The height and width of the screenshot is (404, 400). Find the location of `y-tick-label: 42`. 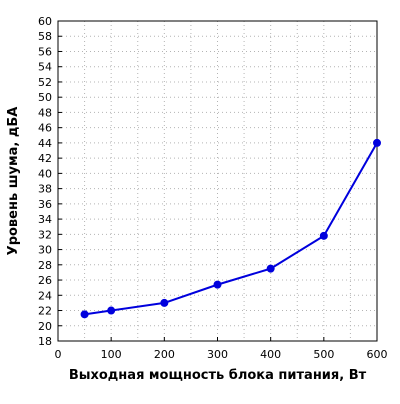

y-tick-label: 42 is located at coordinates (45, 158).